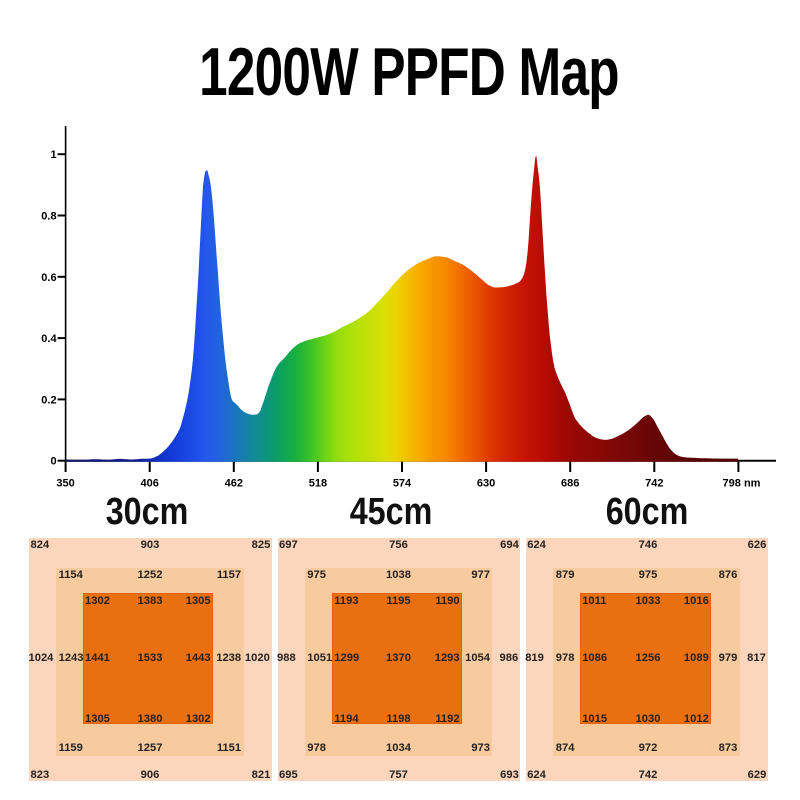 This screenshot has width=800, height=800. Describe the element at coordinates (48, 400) in the screenshot. I see `svg-text: 0.2` at that location.